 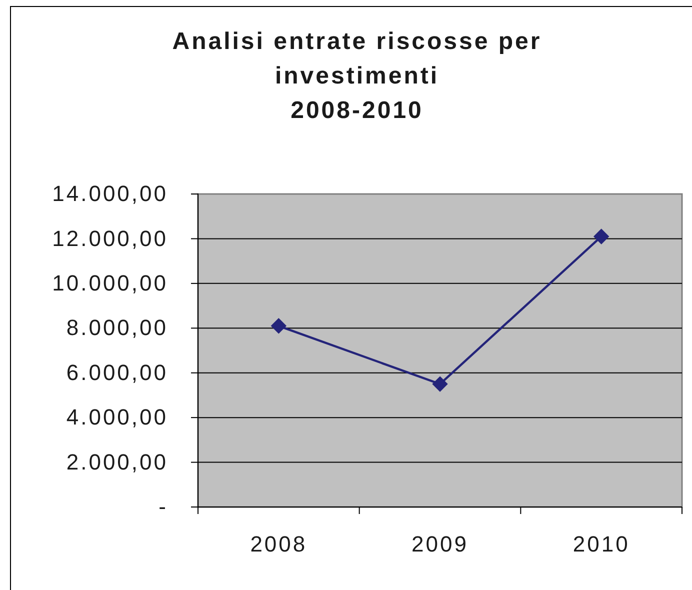 What do you see at coordinates (440, 544) in the screenshot?
I see `x-tick-label: 2009` at bounding box center [440, 544].